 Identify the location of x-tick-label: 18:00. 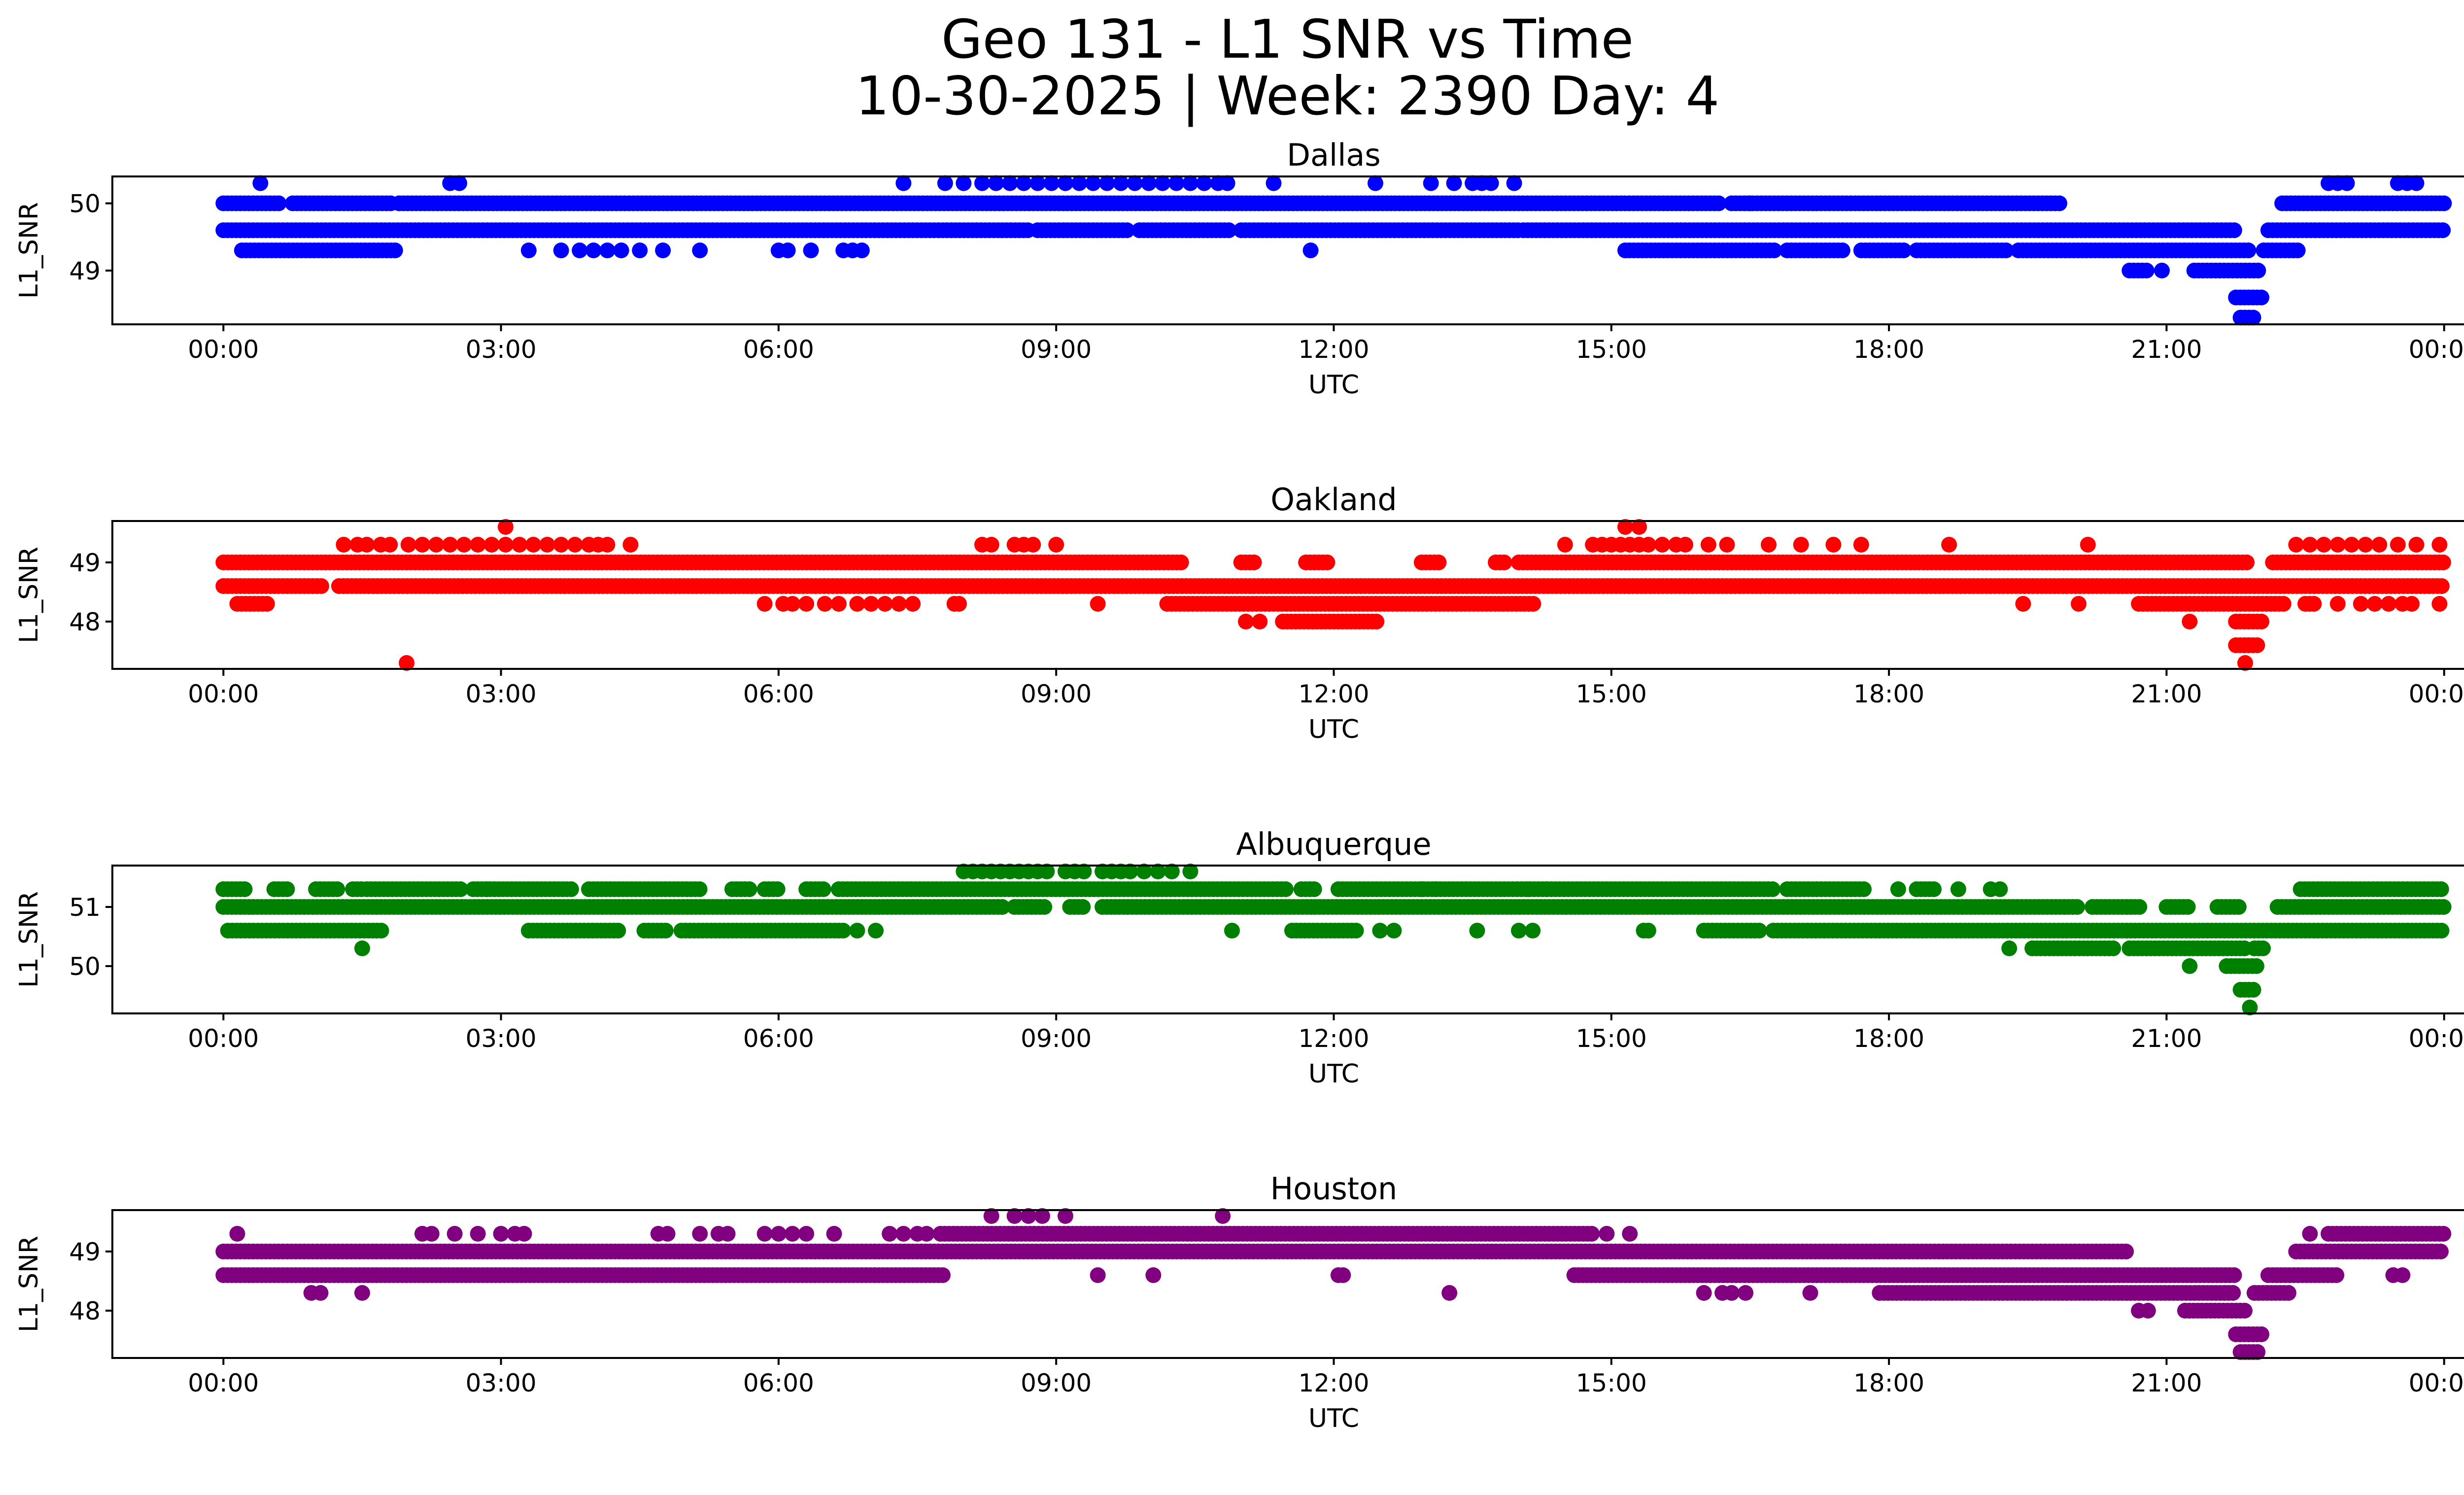
(1888, 694).